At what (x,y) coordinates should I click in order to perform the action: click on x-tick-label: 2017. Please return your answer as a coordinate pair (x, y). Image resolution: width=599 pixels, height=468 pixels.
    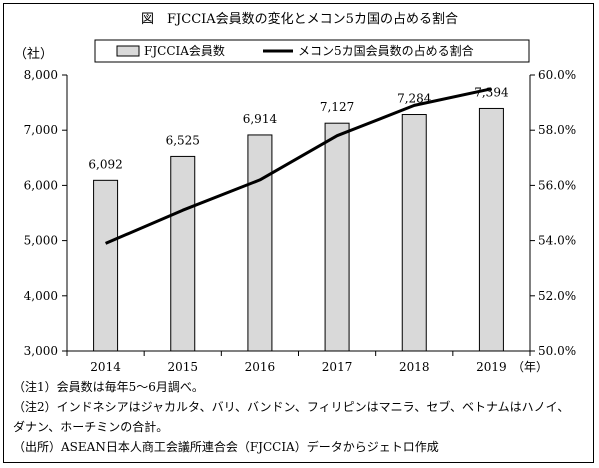
    Looking at the image, I should click on (337, 367).